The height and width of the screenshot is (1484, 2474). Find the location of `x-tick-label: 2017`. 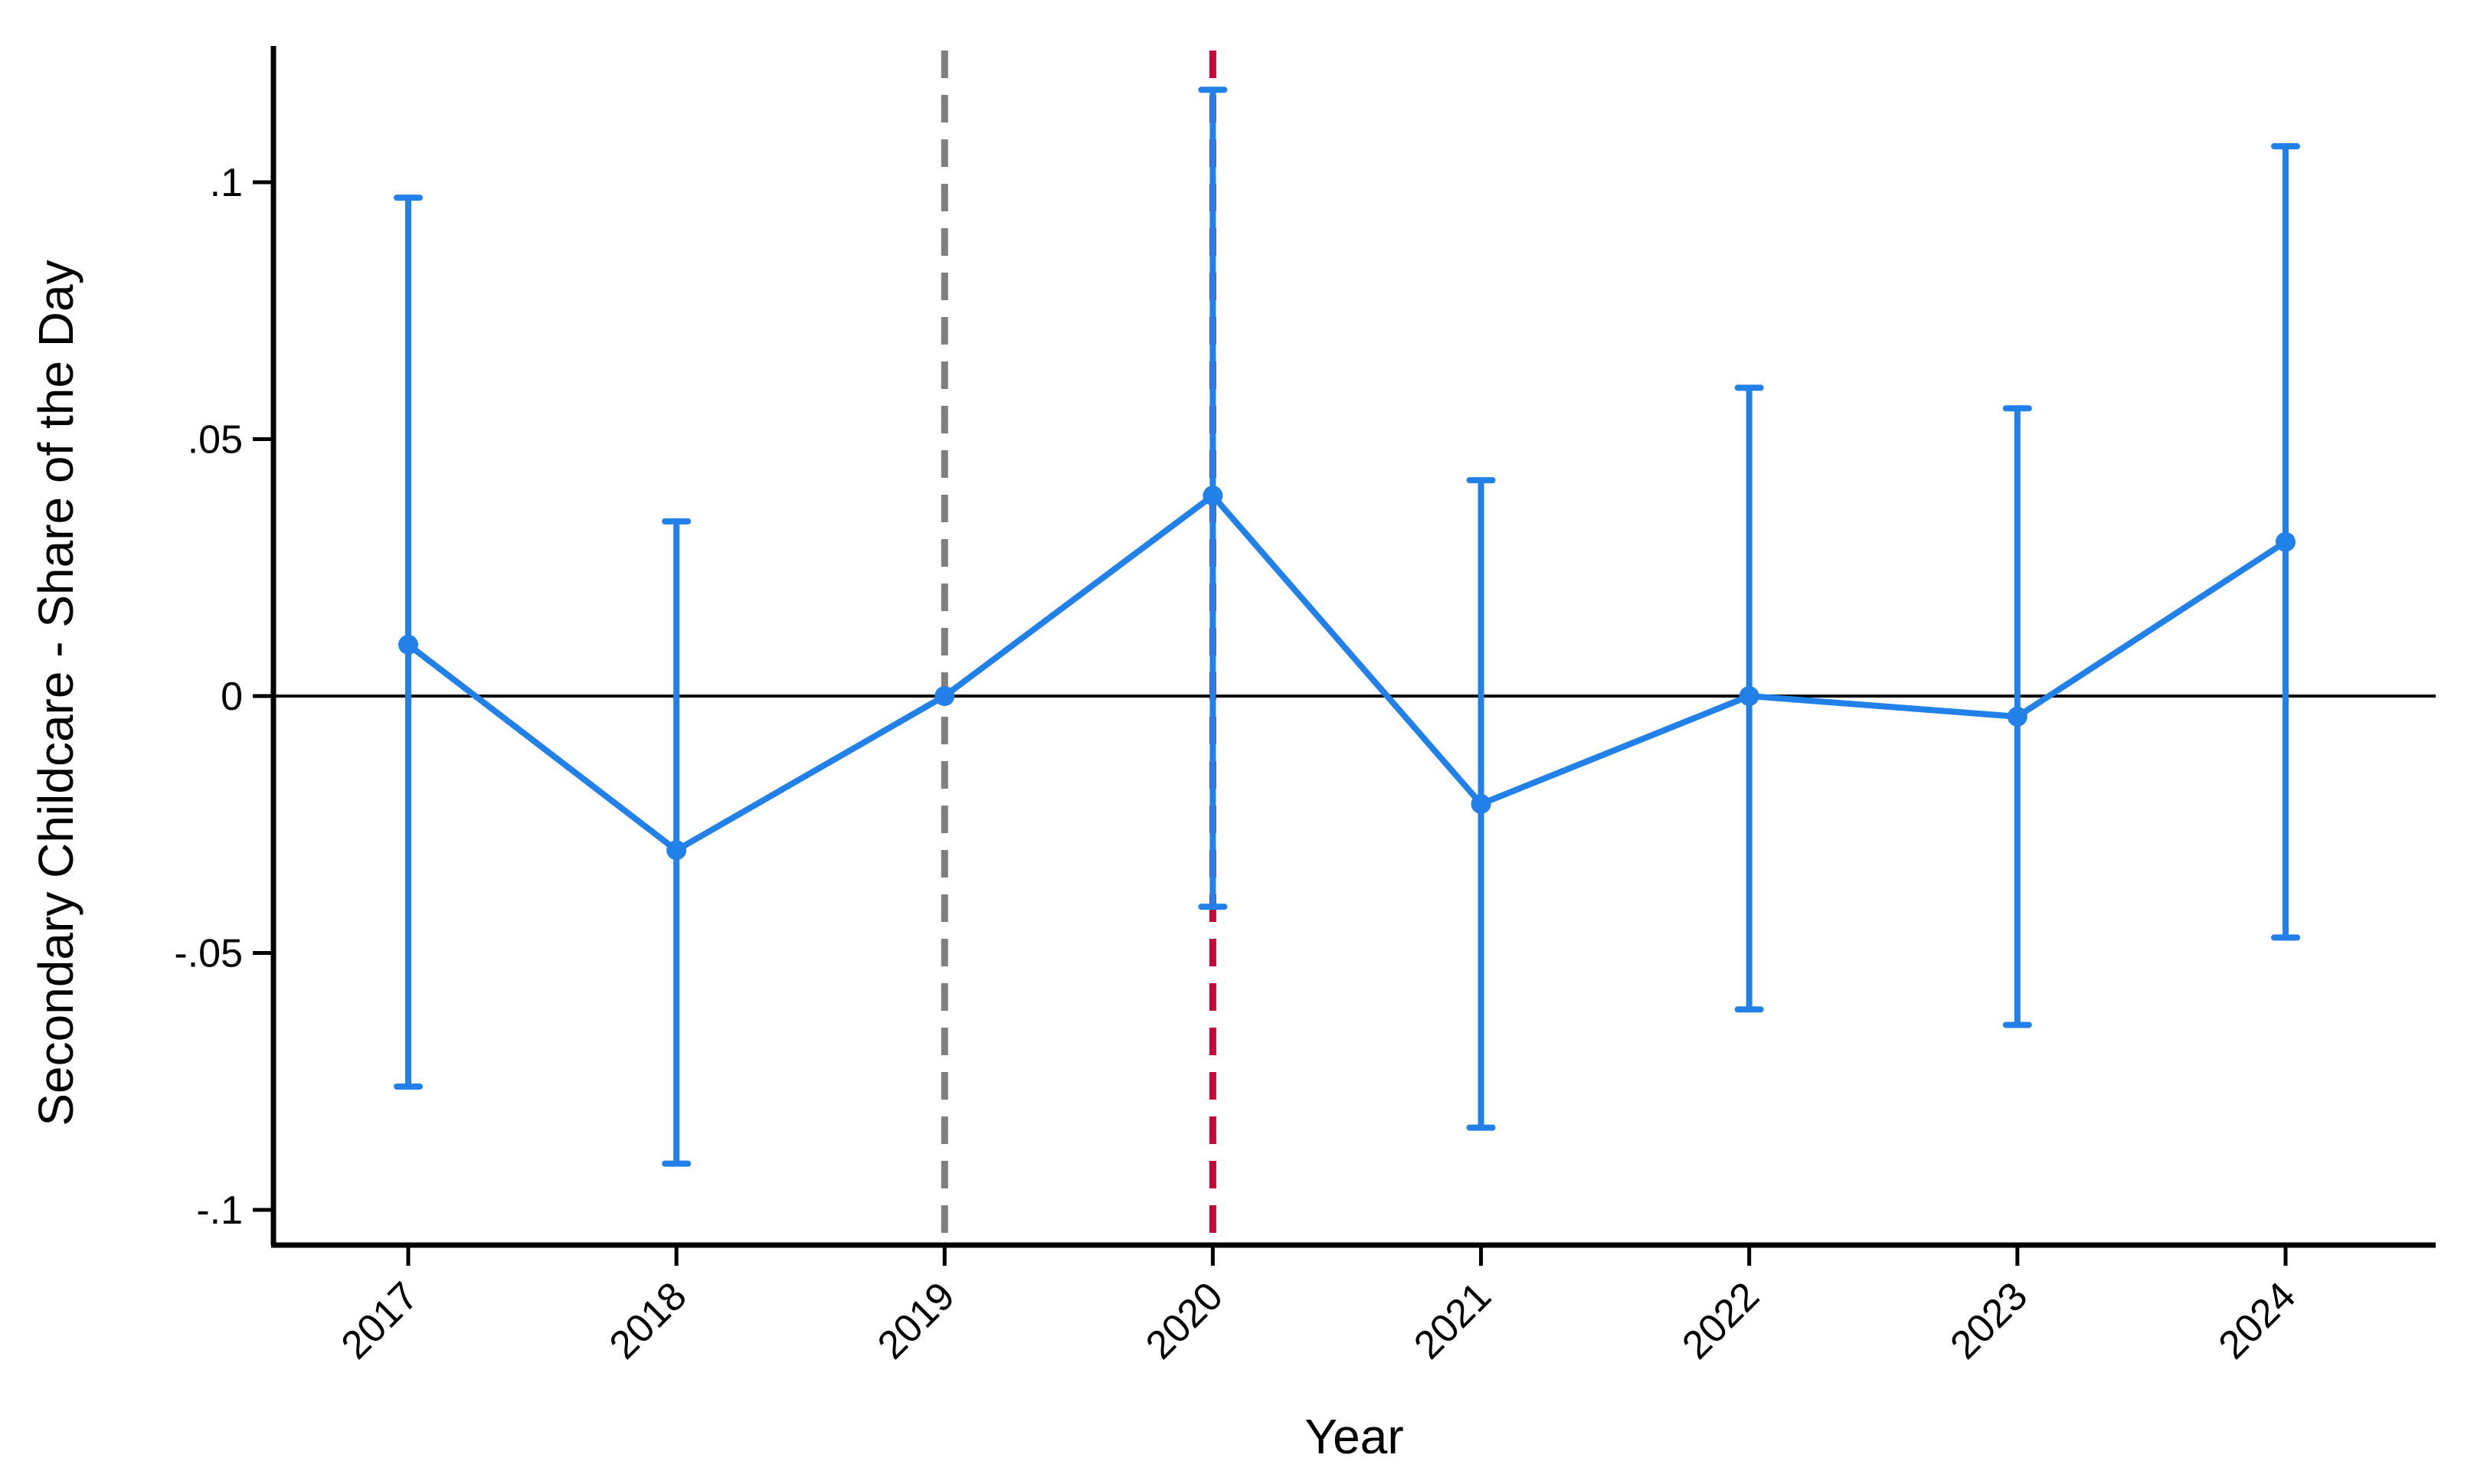

x-tick-label: 2017 is located at coordinates (380, 1320).